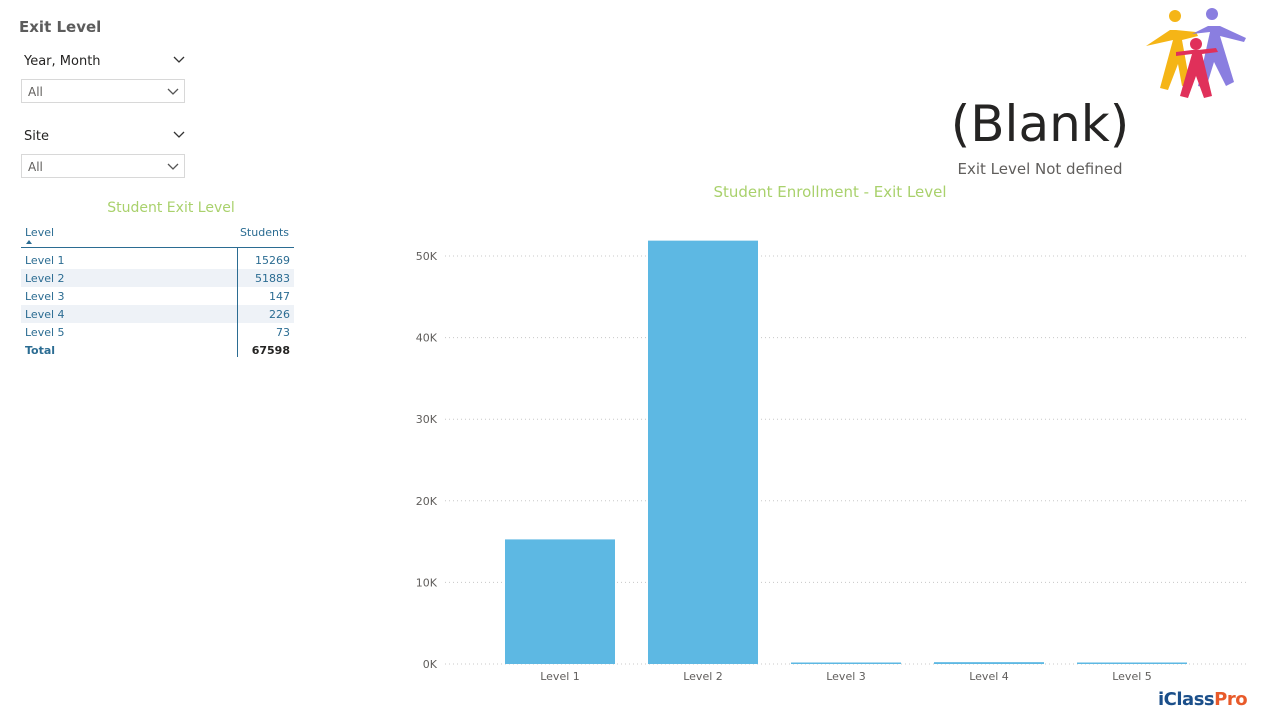  What do you see at coordinates (1195, 56) in the screenshot?
I see `people-logo-icon` at bounding box center [1195, 56].